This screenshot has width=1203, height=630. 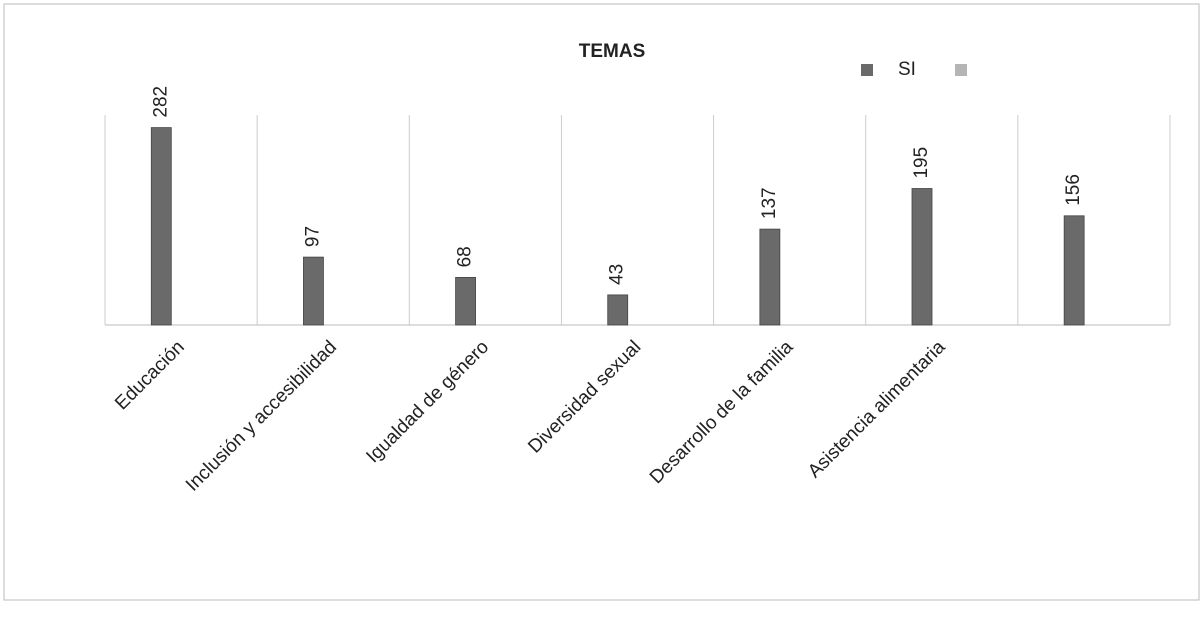 I want to click on legend-label: SI, so click(x=907, y=69).